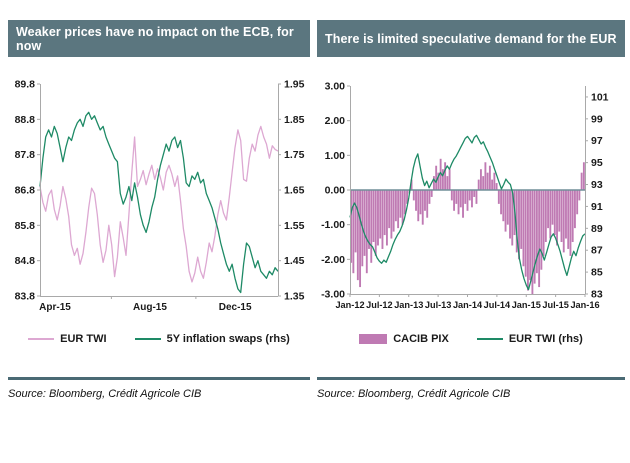 The height and width of the screenshot is (463, 630). Describe the element at coordinates (335, 87) in the screenshot. I see `svg-text: 3.00` at that location.